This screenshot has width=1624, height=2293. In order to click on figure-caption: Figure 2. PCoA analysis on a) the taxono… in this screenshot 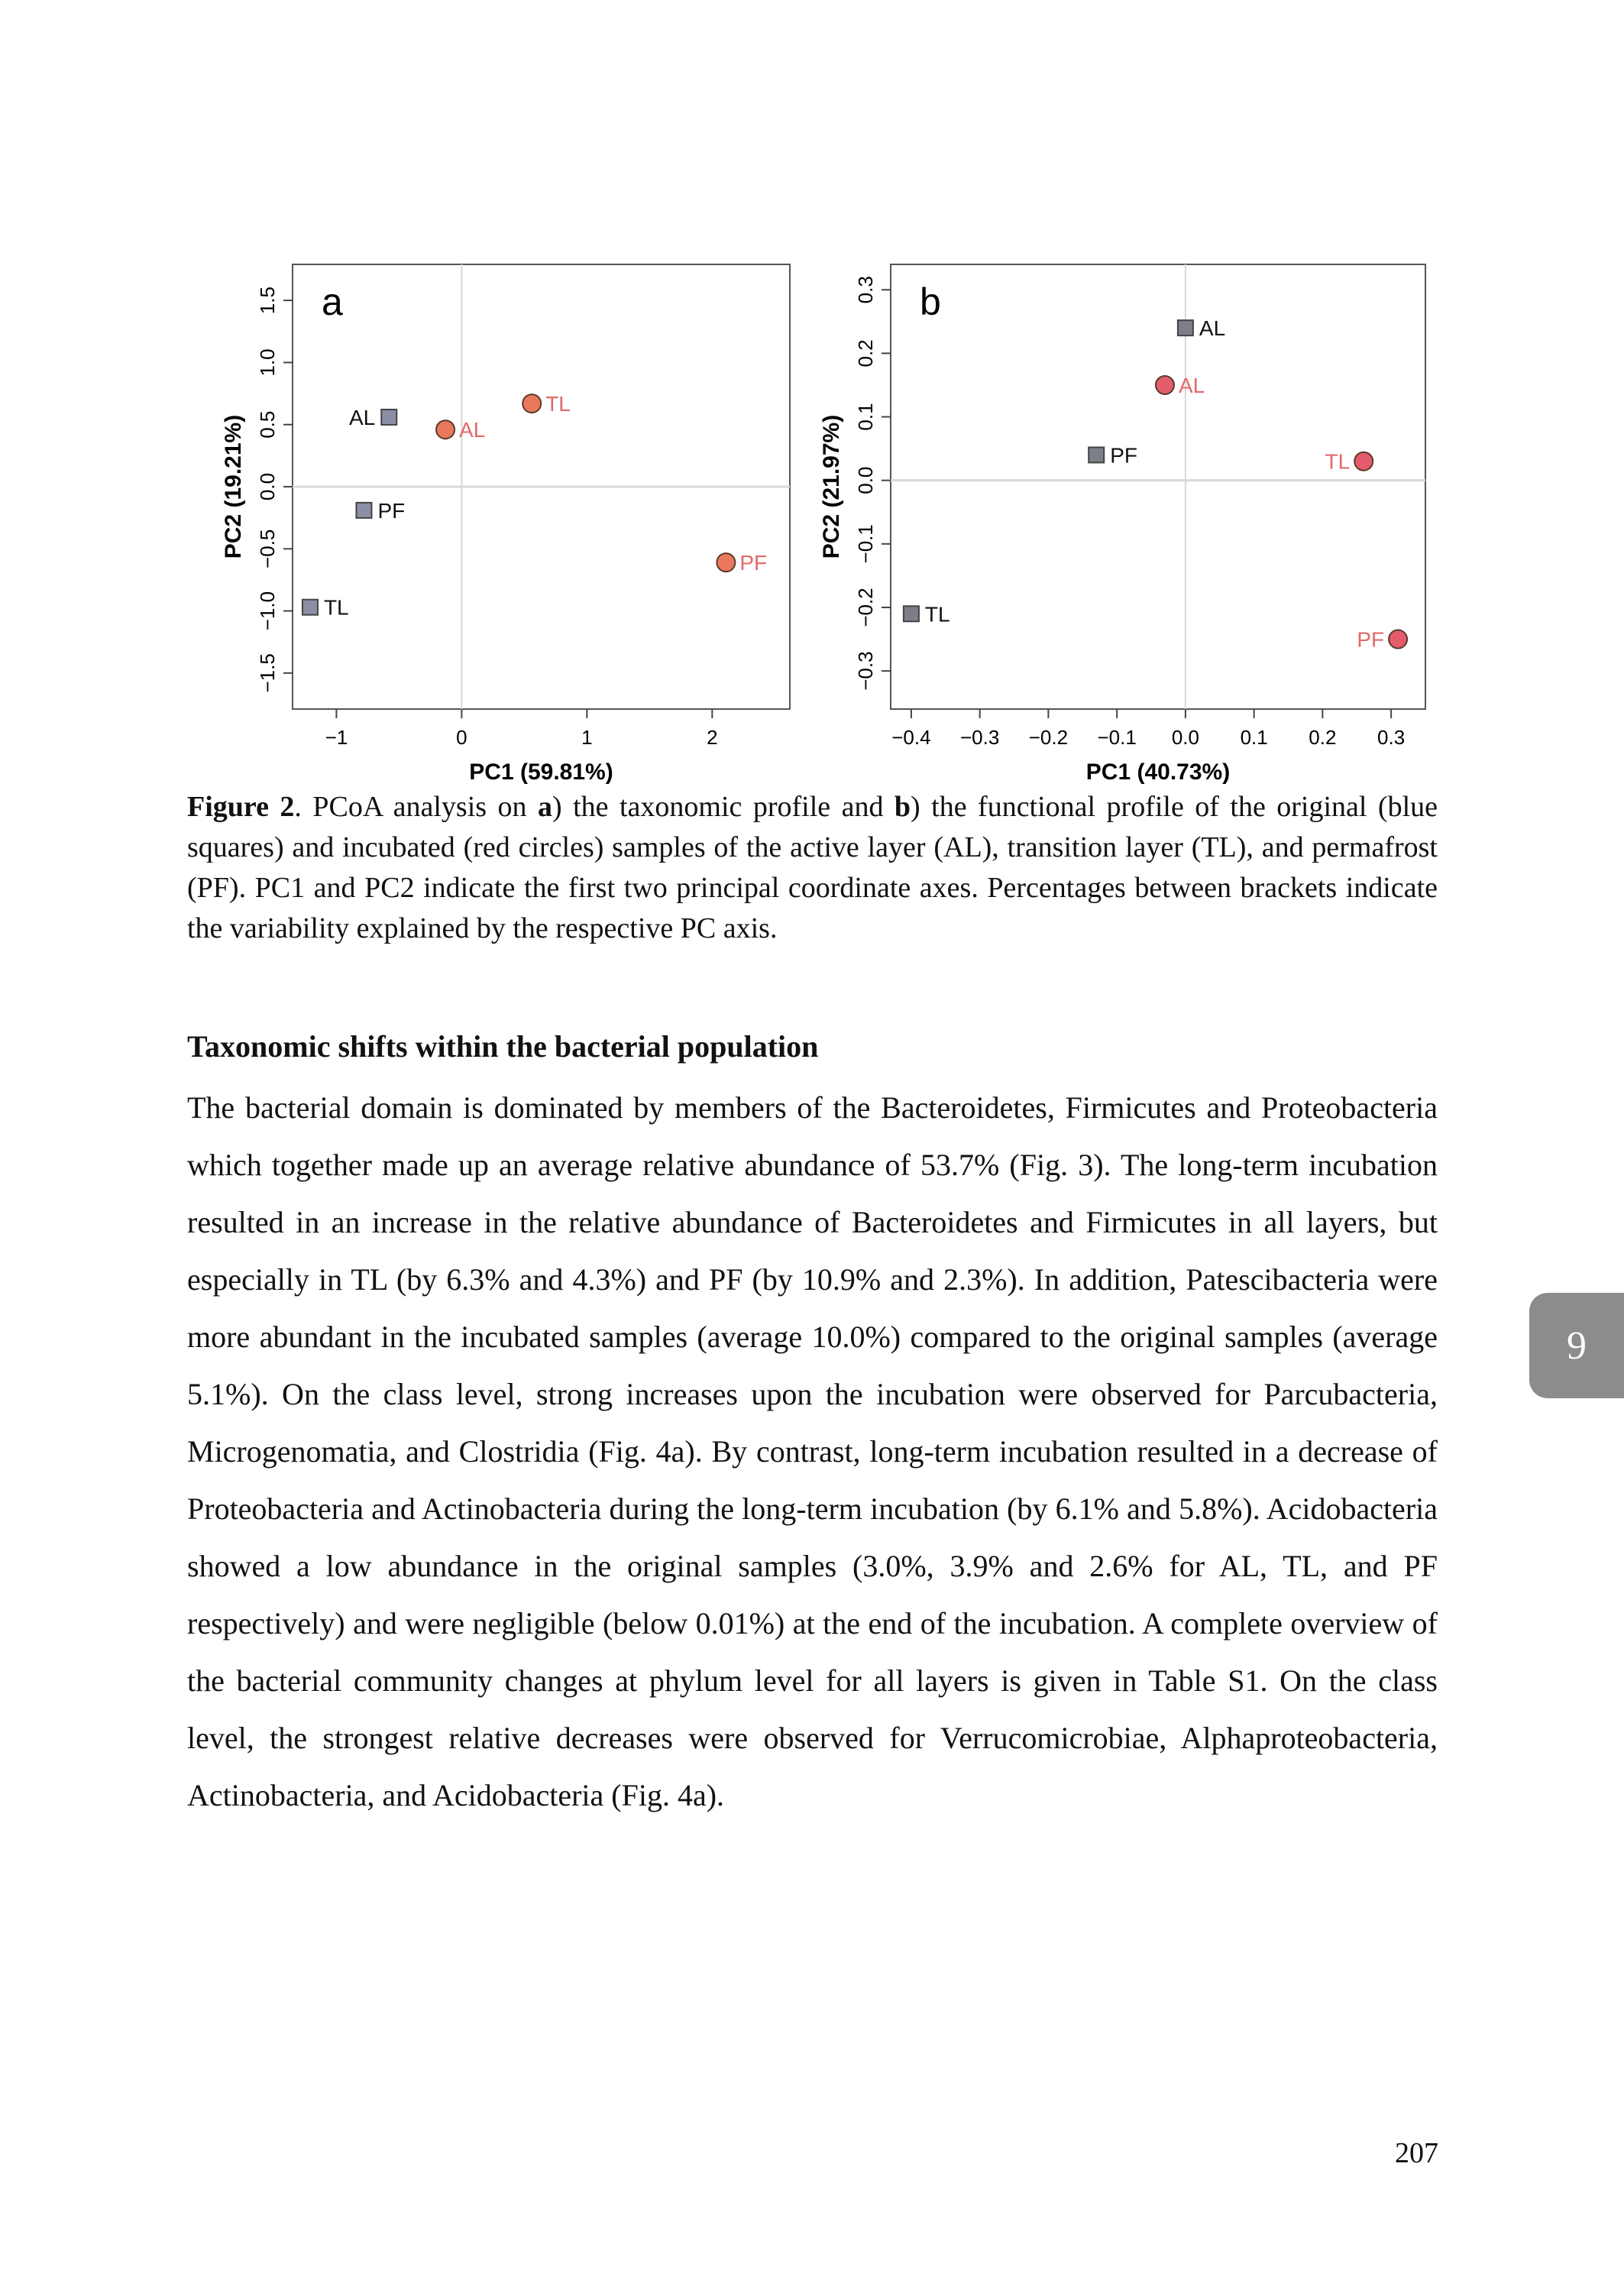, I will do `click(812, 868)`.